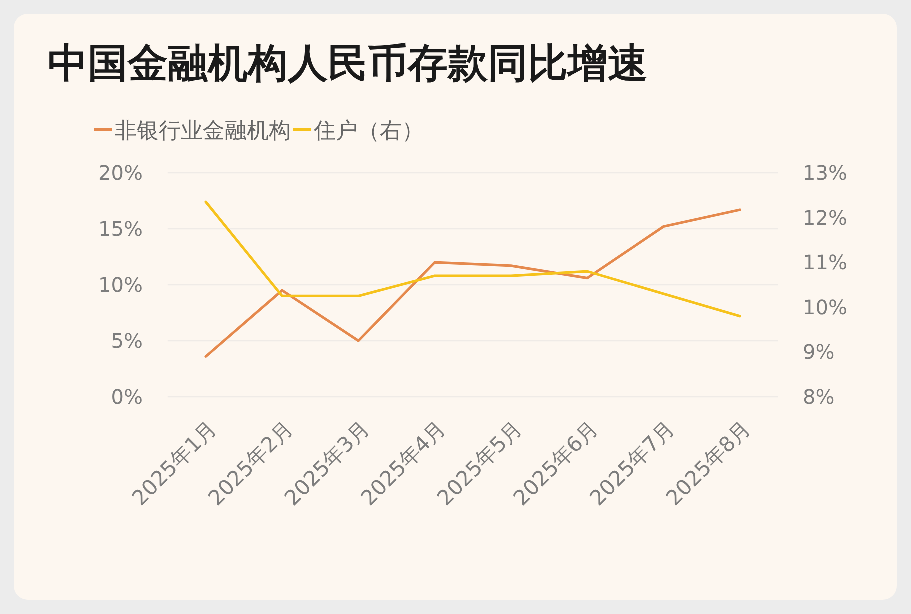 The image size is (911, 614). What do you see at coordinates (127, 397) in the screenshot?
I see `y-tick-label: 0%` at bounding box center [127, 397].